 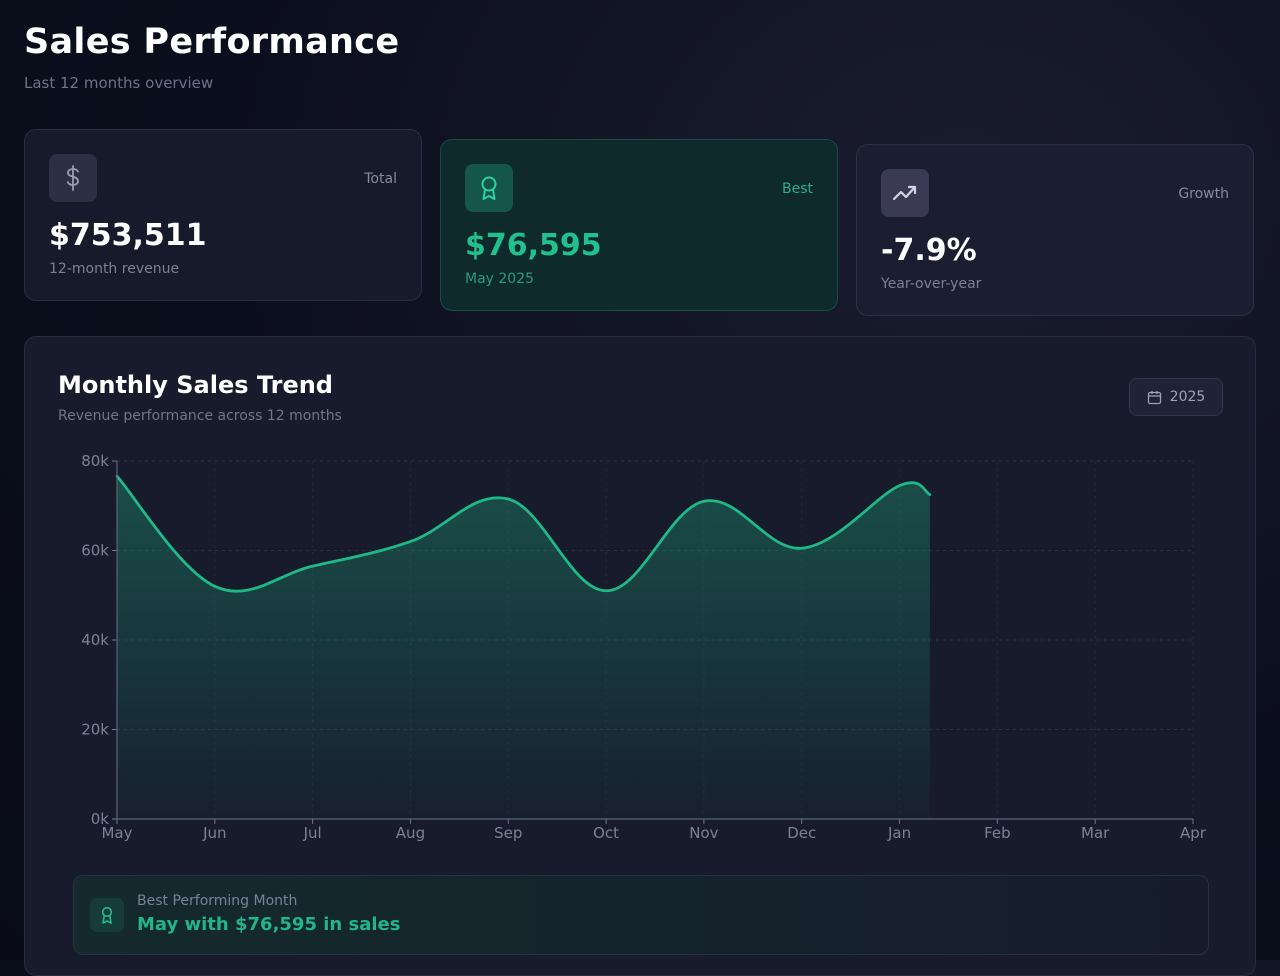 I want to click on y-tick-label: 80k, so click(x=95, y=461).